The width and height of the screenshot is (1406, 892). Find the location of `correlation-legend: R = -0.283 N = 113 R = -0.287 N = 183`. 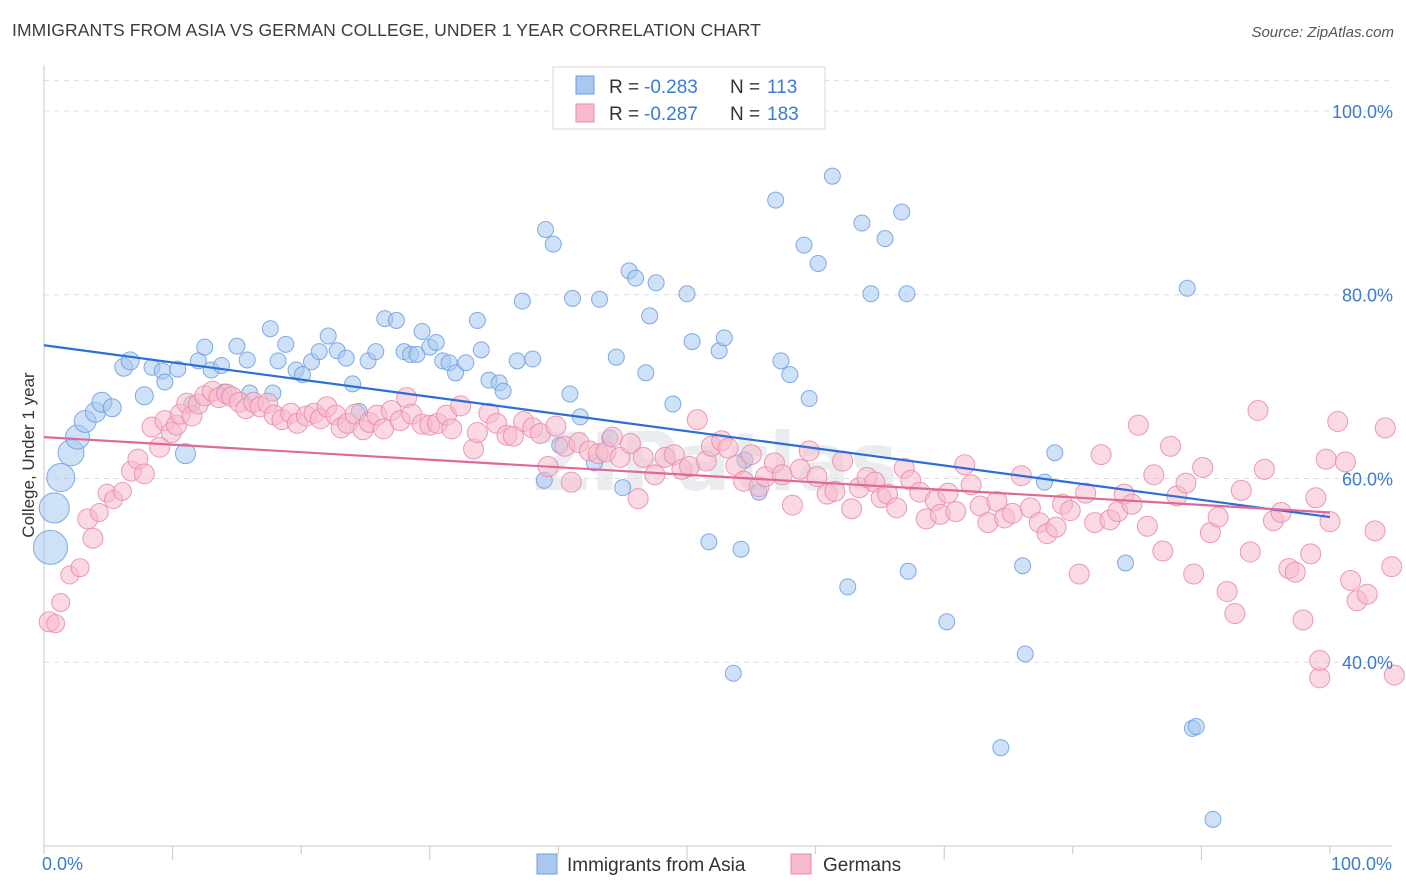

correlation-legend: R = -0.283 N = 113 R = -0.287 N = 183 is located at coordinates (689, 98).